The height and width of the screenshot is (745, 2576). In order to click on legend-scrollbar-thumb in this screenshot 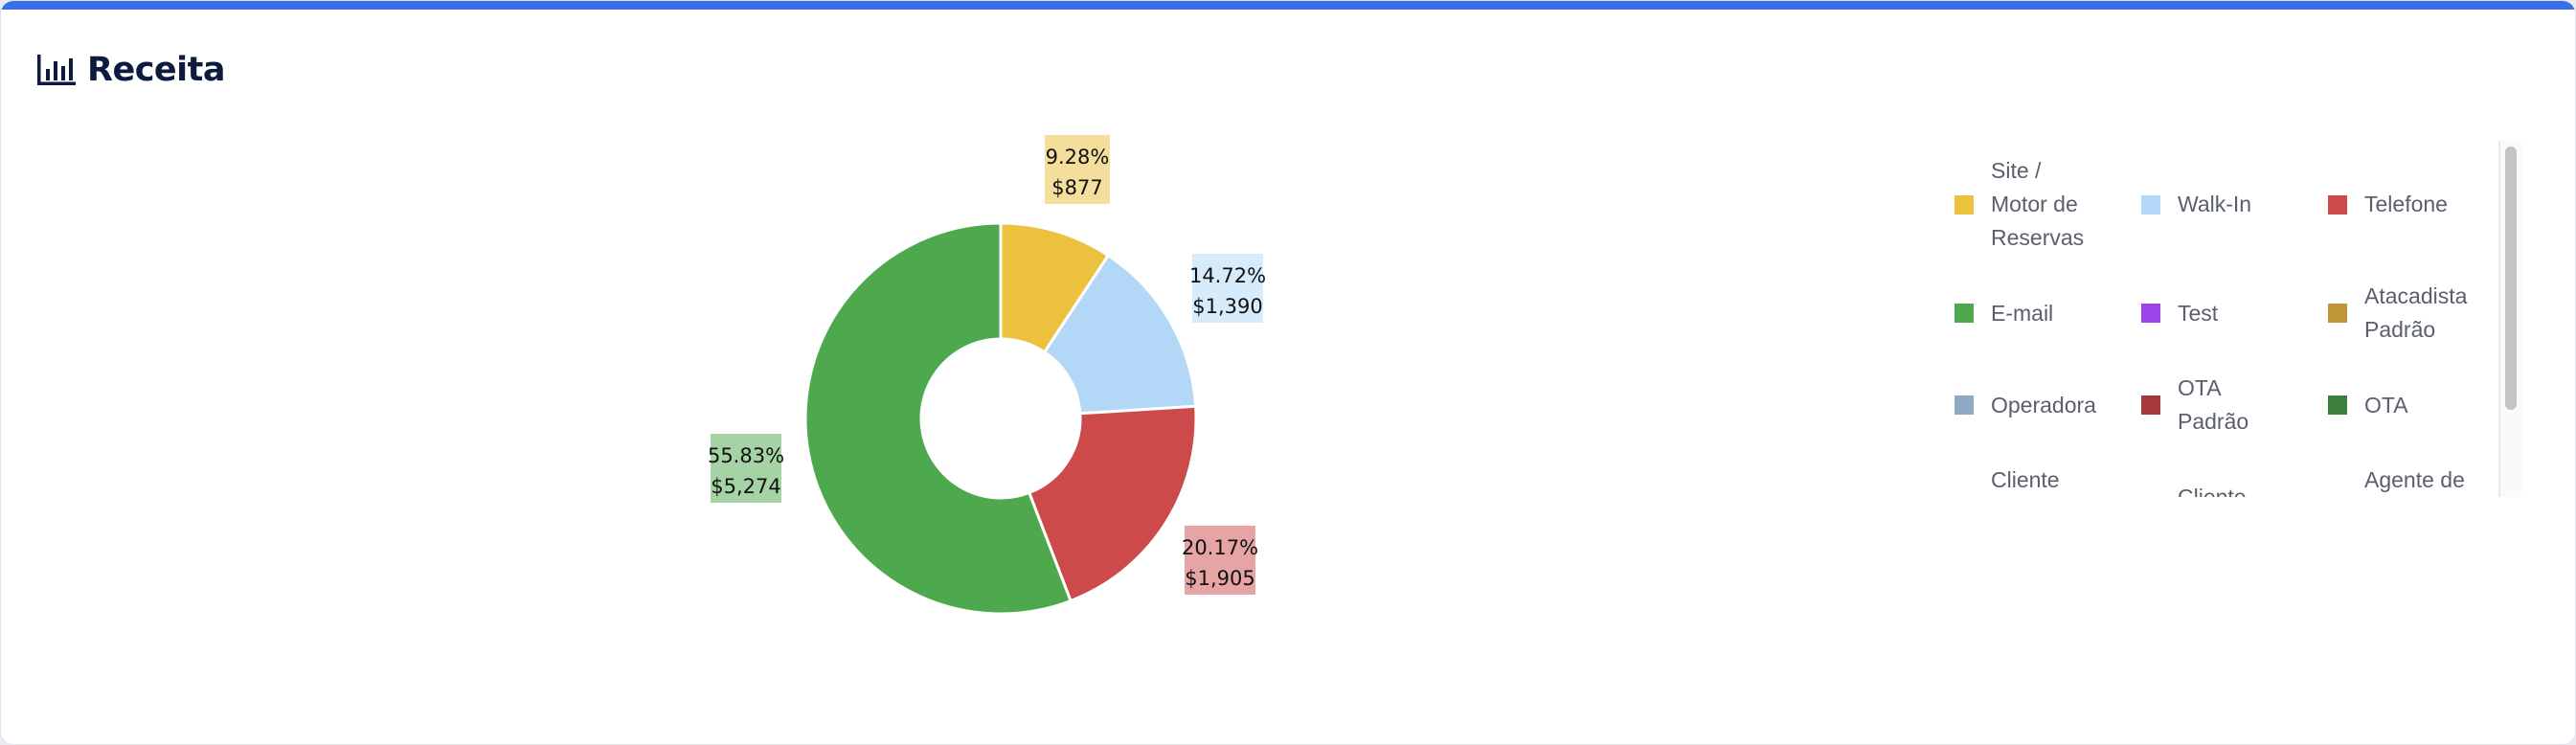, I will do `click(2511, 278)`.